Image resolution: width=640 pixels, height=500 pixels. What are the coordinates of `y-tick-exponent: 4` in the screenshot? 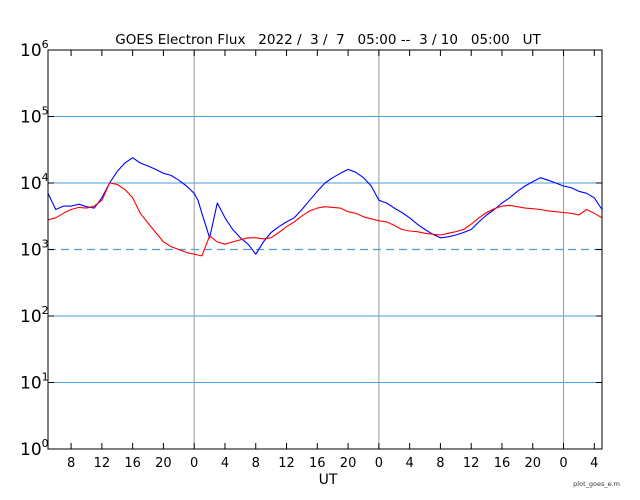 It's located at (45, 177).